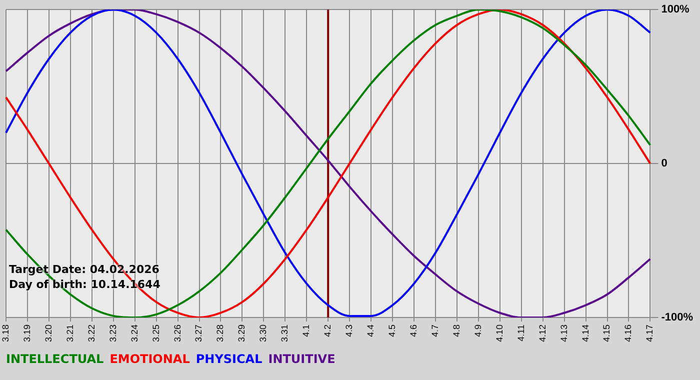 This screenshot has height=380, width=700. Describe the element at coordinates (456, 330) in the screenshot. I see `x-tick-label: 4.8` at that location.